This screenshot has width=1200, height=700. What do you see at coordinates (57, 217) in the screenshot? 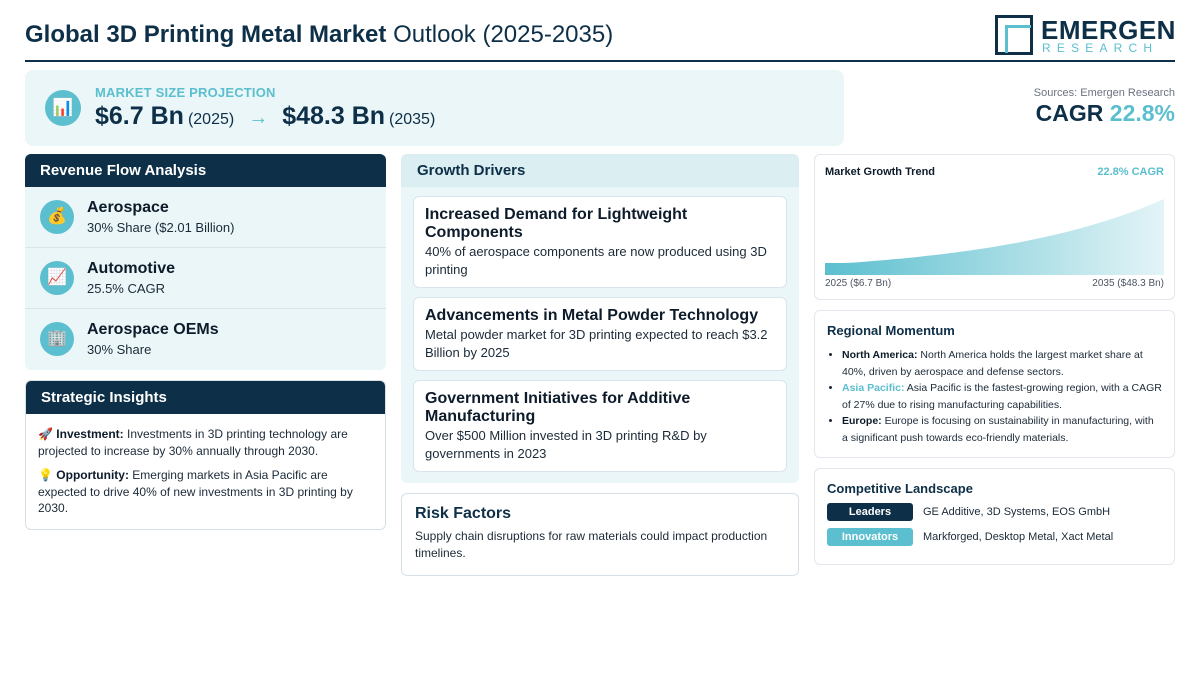
I see `money-bag-icon: 💰` at bounding box center [57, 217].